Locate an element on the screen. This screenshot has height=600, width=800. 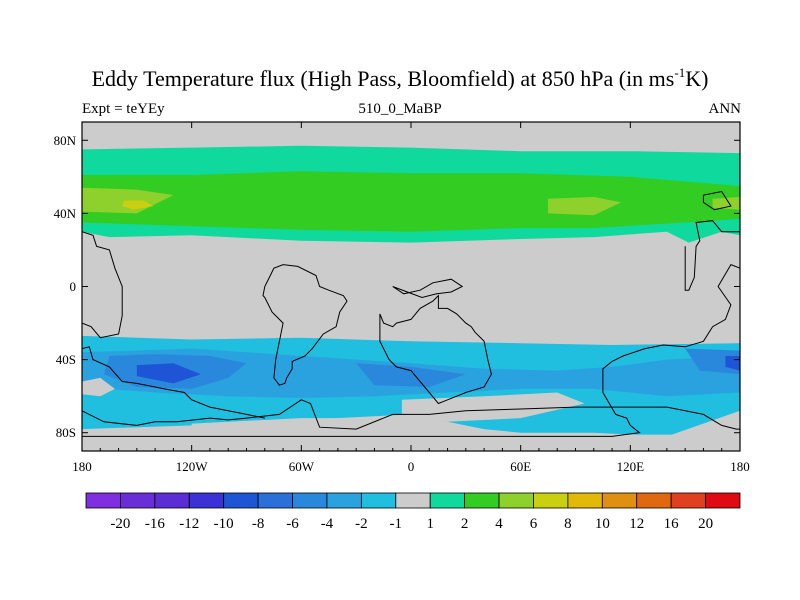
coastline-africa is located at coordinates (435, 349).